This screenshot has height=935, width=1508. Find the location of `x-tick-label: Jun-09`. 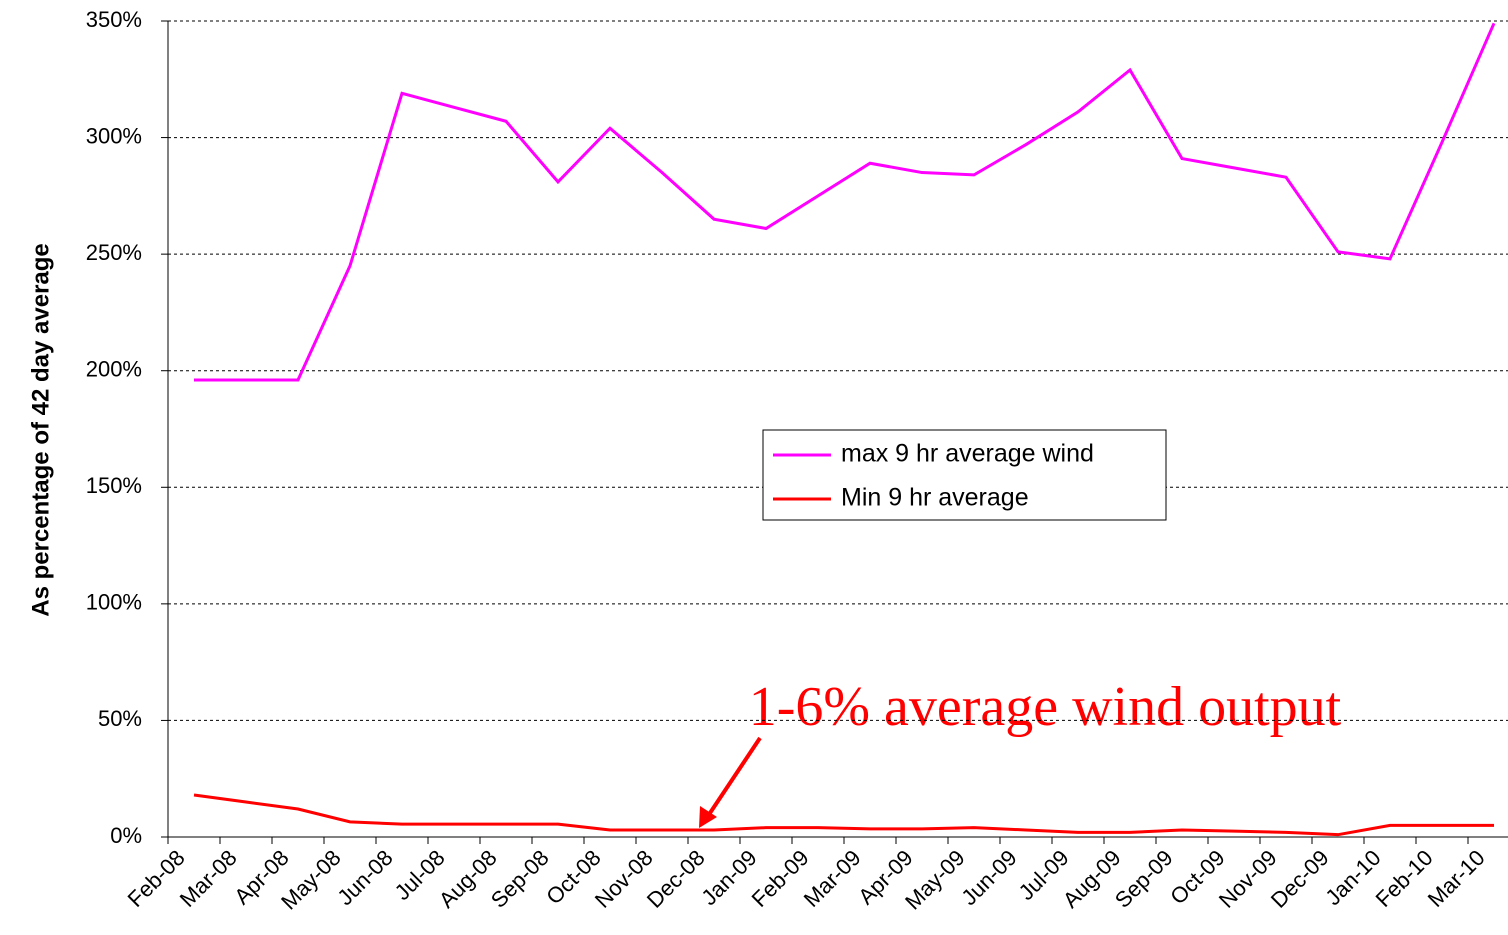

x-tick-label: Jun-09 is located at coordinates (988, 877).